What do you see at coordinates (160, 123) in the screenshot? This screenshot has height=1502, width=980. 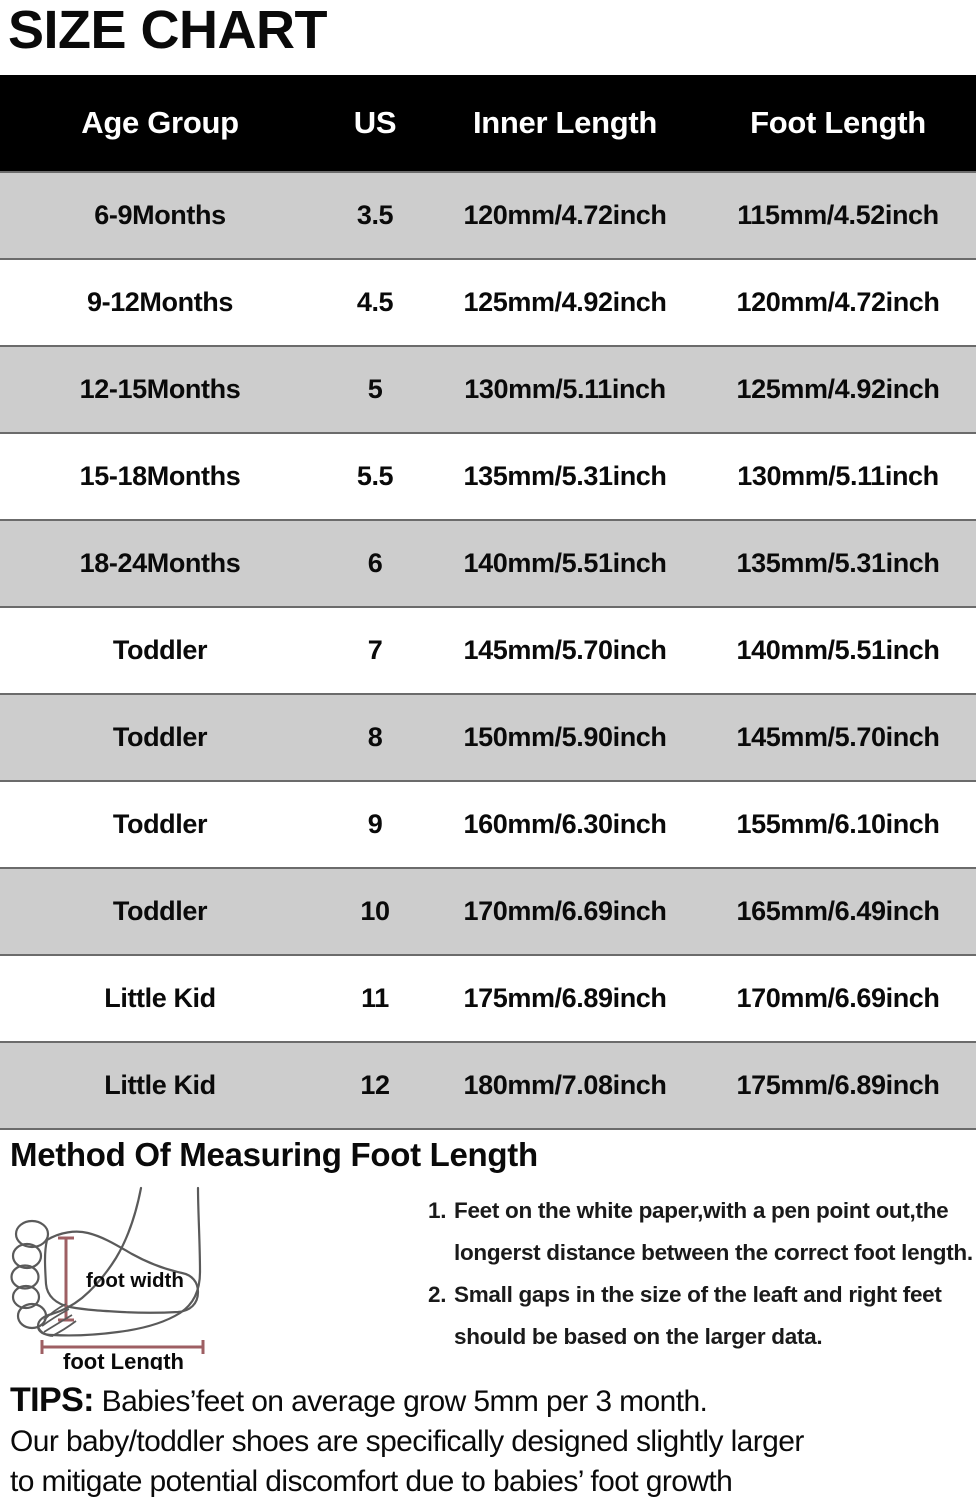 I see `column-header-age-group: Age Group` at bounding box center [160, 123].